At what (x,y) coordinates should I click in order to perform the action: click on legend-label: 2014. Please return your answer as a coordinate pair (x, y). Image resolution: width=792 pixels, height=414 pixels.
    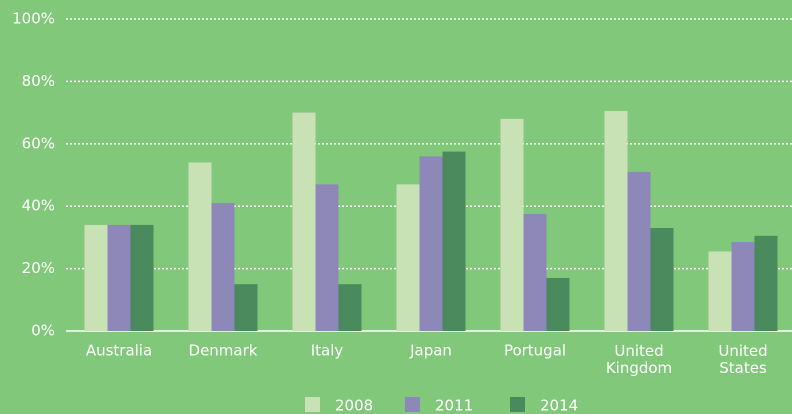
    Looking at the image, I should click on (559, 405).